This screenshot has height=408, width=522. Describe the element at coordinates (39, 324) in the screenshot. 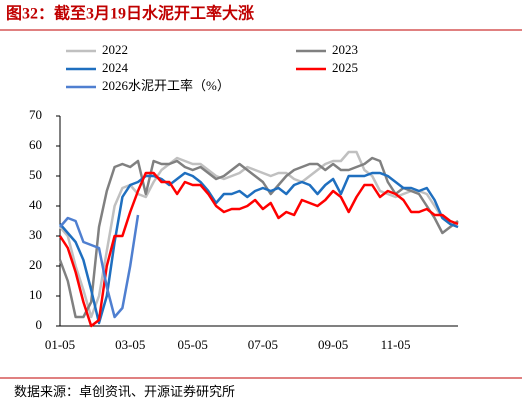

I see `y-tick-label: 0` at that location.